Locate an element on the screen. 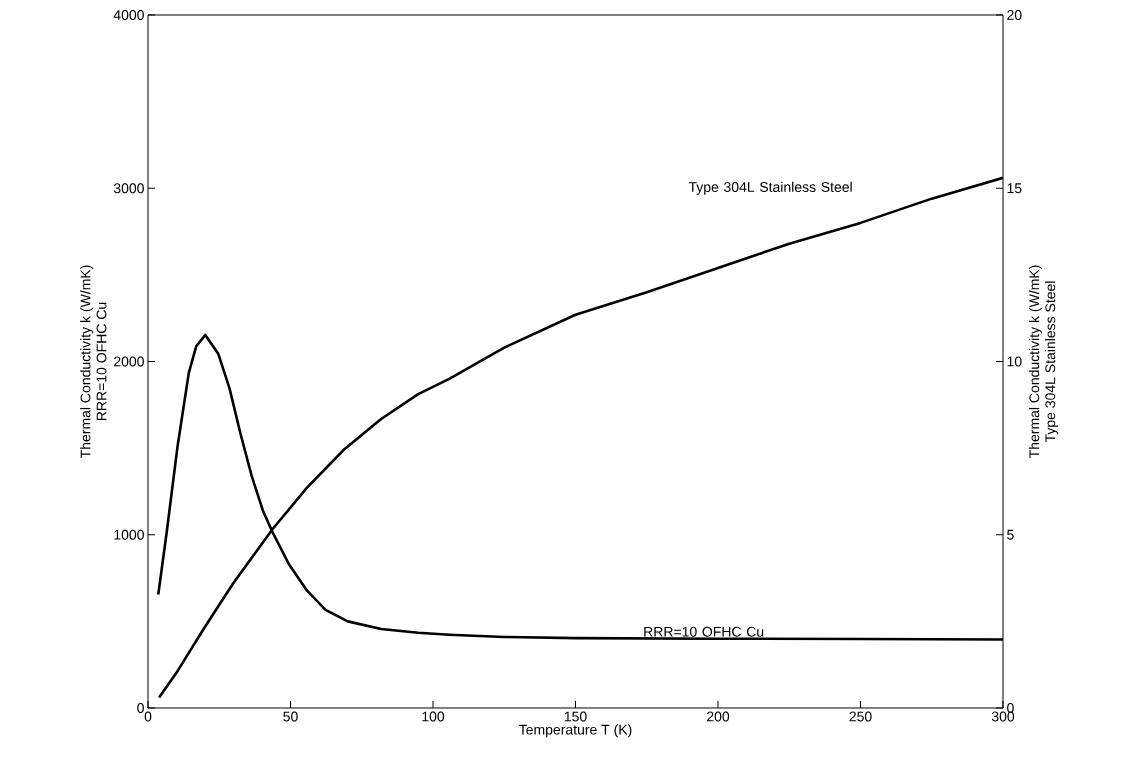  series-label: RRR=10 OFHC Cu is located at coordinates (704, 631).